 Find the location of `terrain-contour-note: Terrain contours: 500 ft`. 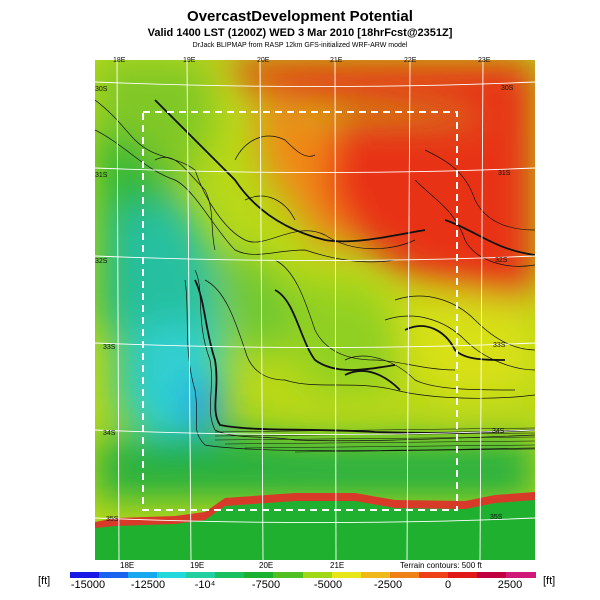

terrain-contour-note: Terrain contours: 500 ft is located at coordinates (441, 565).